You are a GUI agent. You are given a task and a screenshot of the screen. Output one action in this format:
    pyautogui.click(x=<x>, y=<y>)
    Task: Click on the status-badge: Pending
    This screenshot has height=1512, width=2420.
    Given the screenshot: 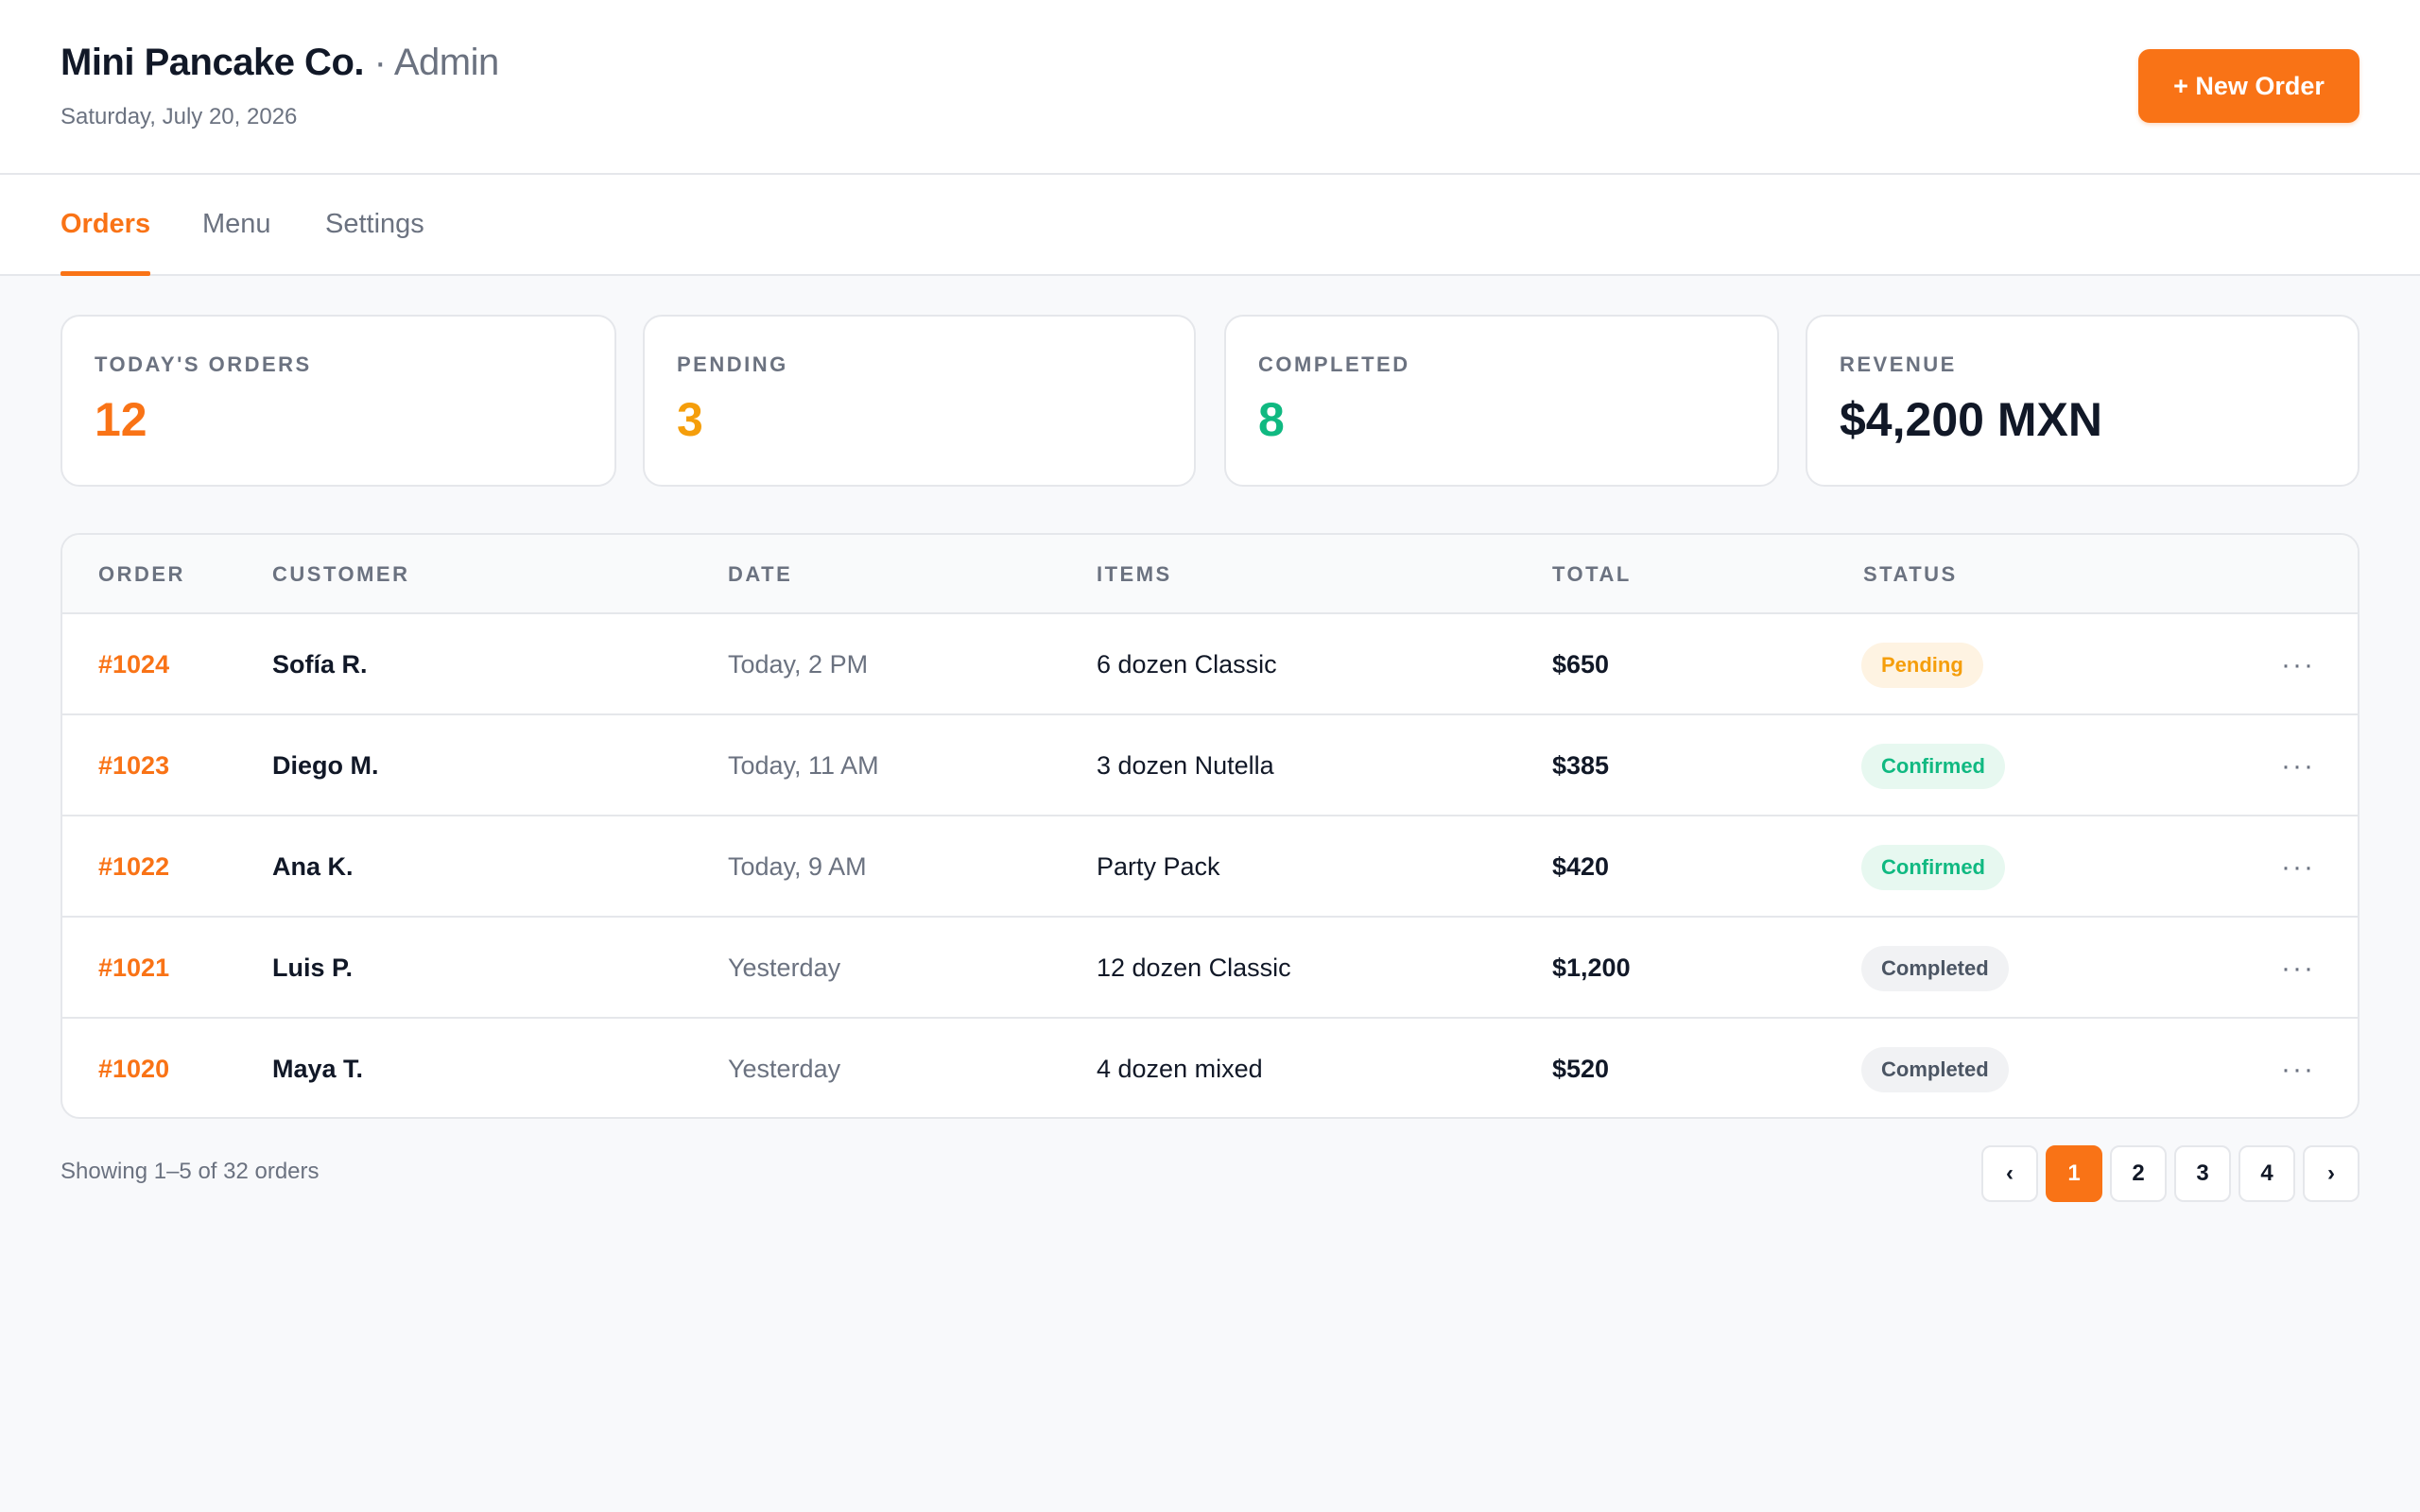 What is the action you would take?
    pyautogui.click(x=1922, y=665)
    